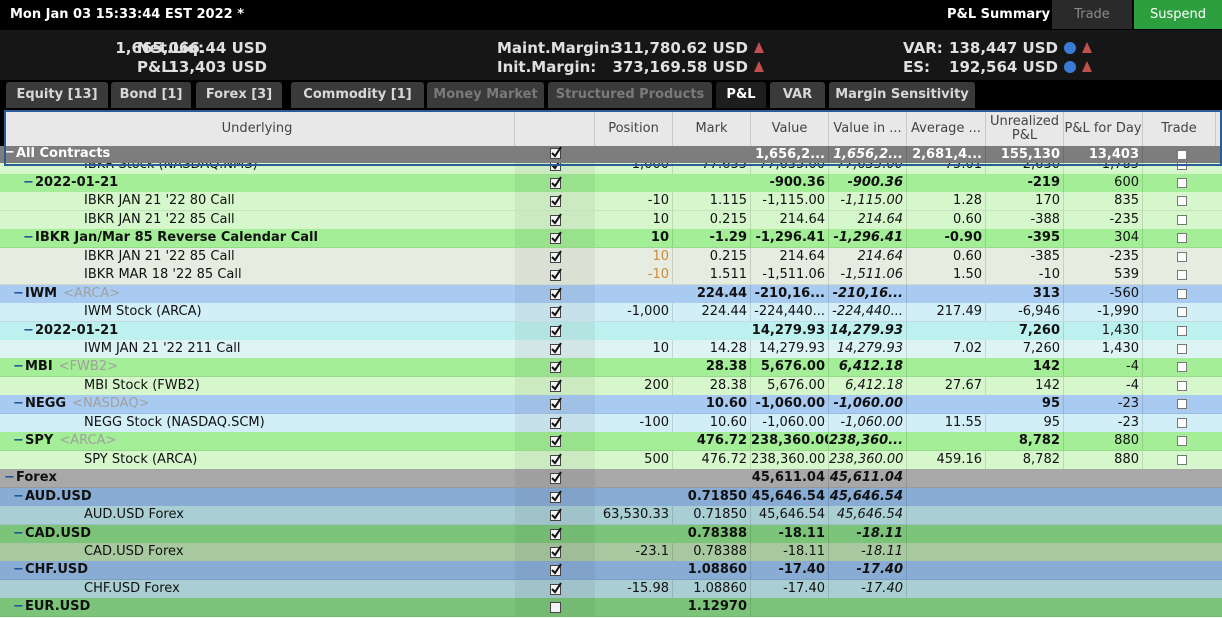 This screenshot has width=1222, height=618. What do you see at coordinates (151, 95) in the screenshot?
I see `tab: Bond [1]` at bounding box center [151, 95].